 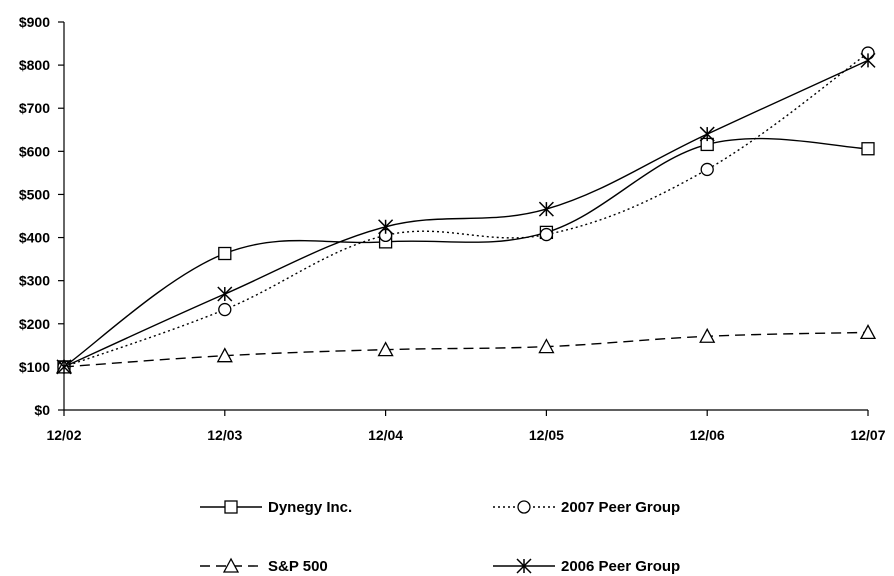 I want to click on y-tick-label: $800, so click(x=34, y=65).